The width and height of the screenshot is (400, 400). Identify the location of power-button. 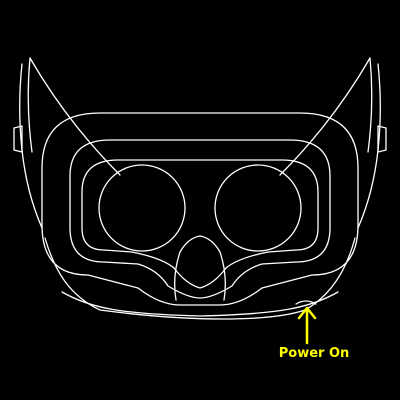
(306, 302).